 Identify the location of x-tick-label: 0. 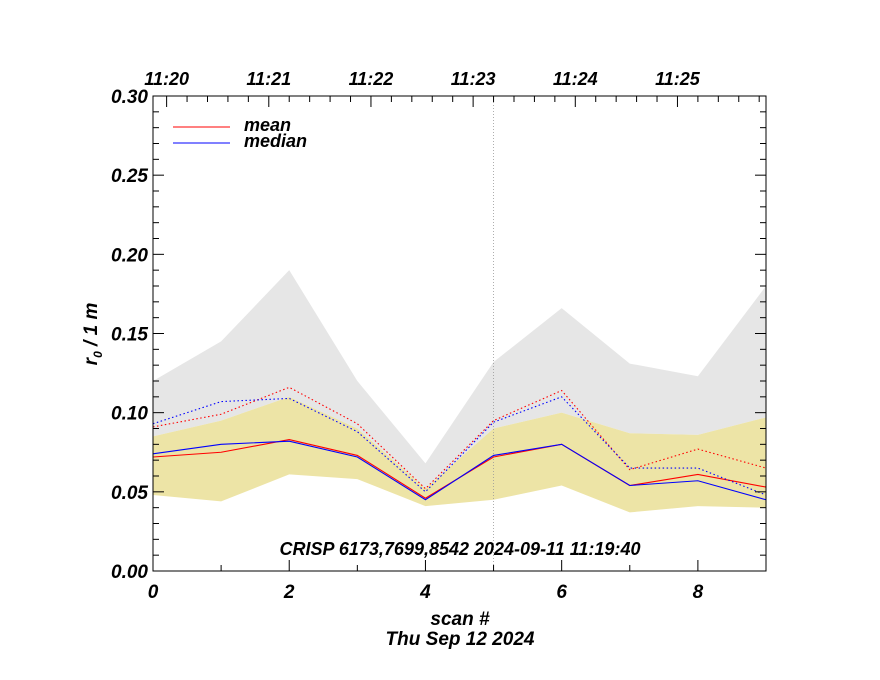
(153, 592).